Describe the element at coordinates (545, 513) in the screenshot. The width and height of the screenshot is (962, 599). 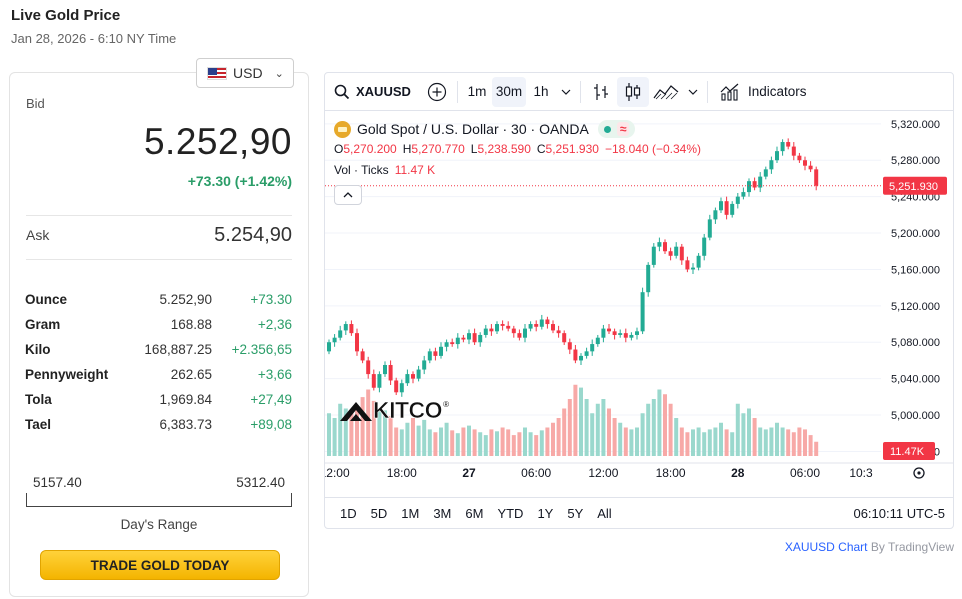
I see `range-1y-button: 1Y` at that location.